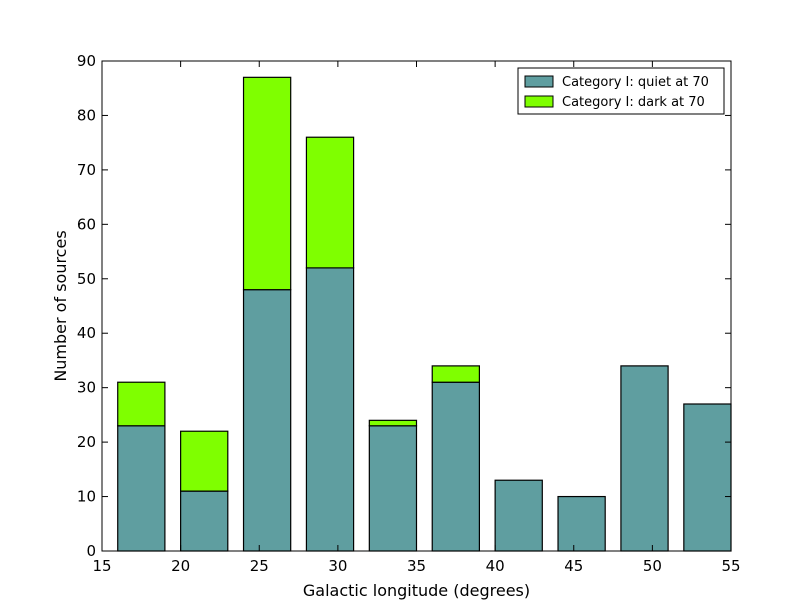  What do you see at coordinates (456, 466) in the screenshot?
I see `bar-series1-bin6` at bounding box center [456, 466].